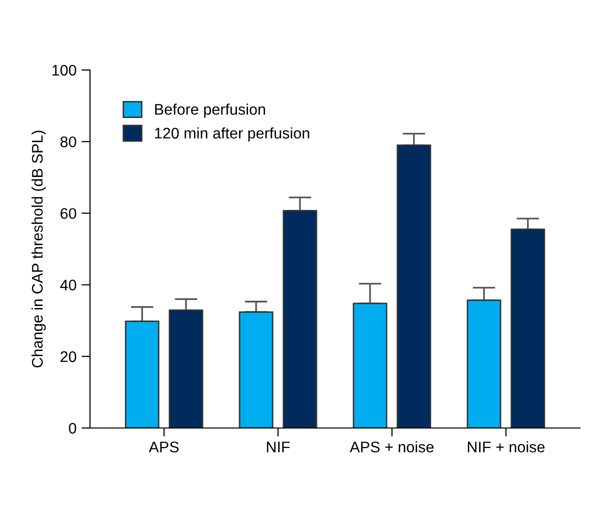  What do you see at coordinates (68, 213) in the screenshot?
I see `y-tick-label: 60` at bounding box center [68, 213].